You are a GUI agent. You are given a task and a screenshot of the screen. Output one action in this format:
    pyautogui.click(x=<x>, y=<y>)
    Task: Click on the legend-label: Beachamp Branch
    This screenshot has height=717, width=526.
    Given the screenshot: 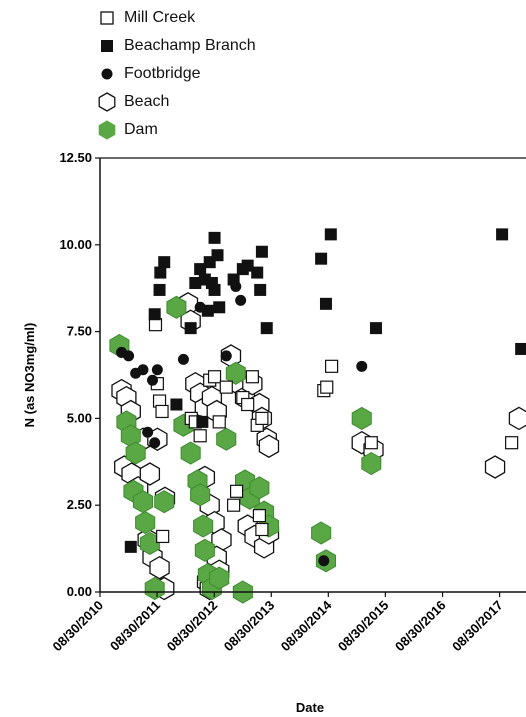 What is the action you would take?
    pyautogui.click(x=190, y=45)
    